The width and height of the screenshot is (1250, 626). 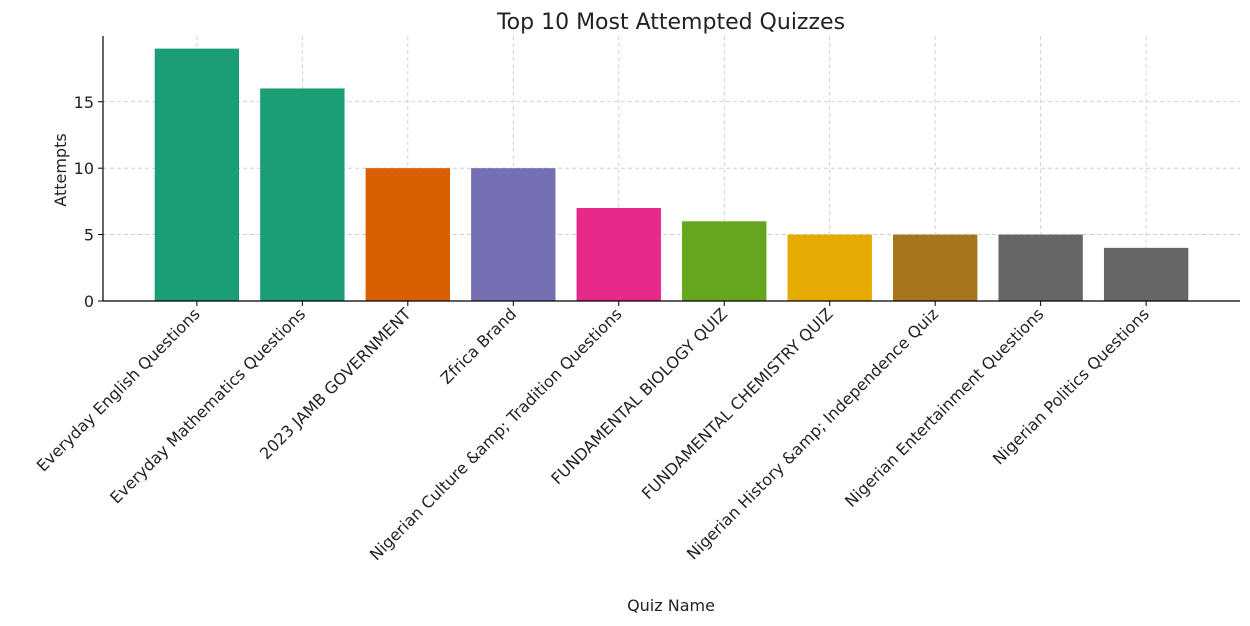 I want to click on x-axis-label: Quiz Name, so click(x=671, y=605).